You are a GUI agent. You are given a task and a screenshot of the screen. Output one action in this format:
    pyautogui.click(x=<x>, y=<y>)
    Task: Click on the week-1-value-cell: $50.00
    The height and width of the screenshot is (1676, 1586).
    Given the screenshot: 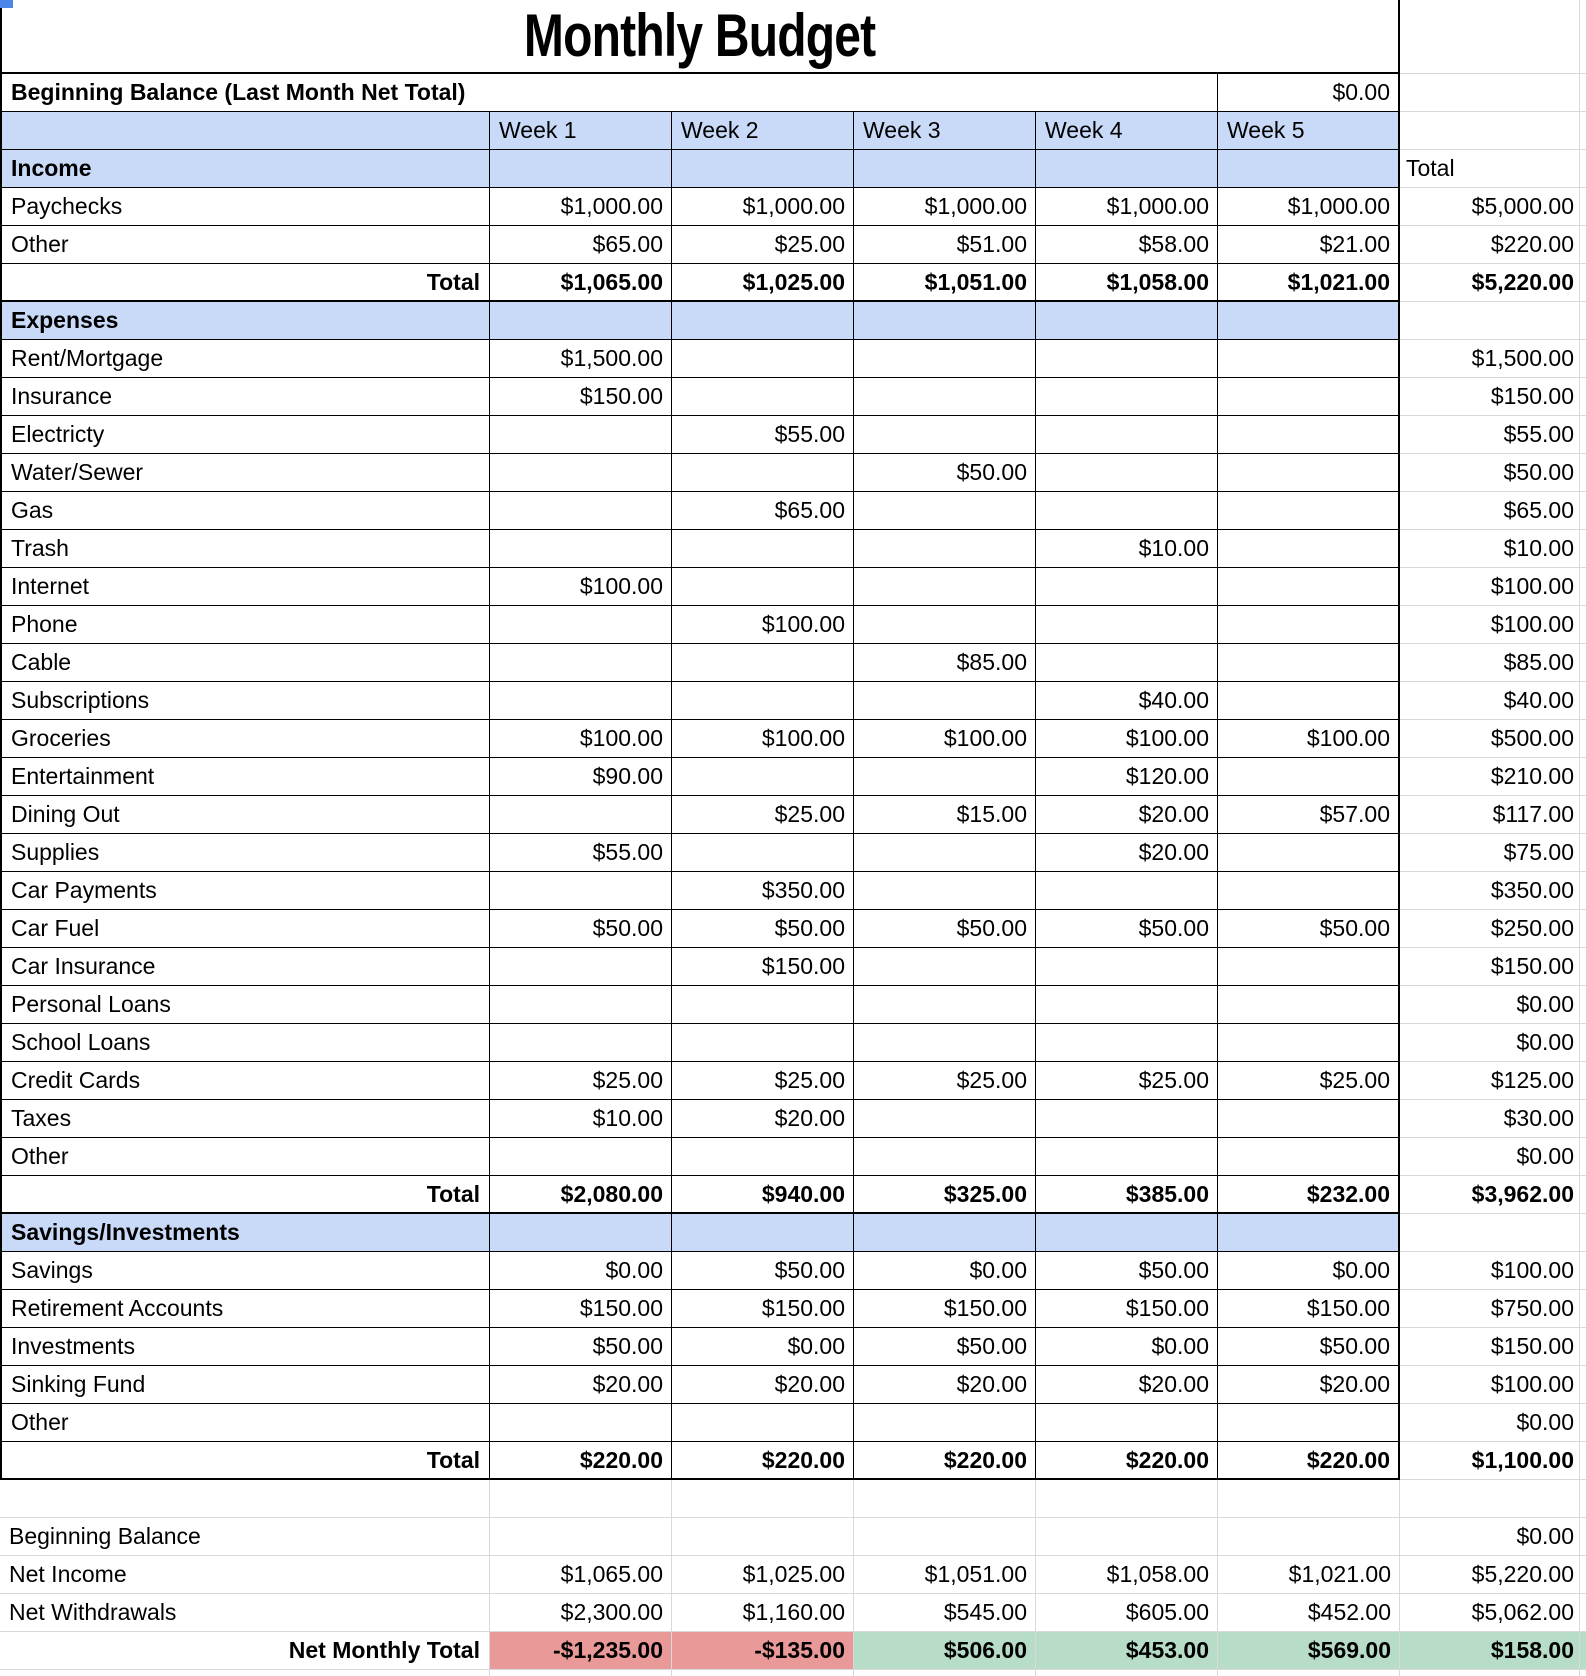 What is the action you would take?
    pyautogui.click(x=581, y=1347)
    